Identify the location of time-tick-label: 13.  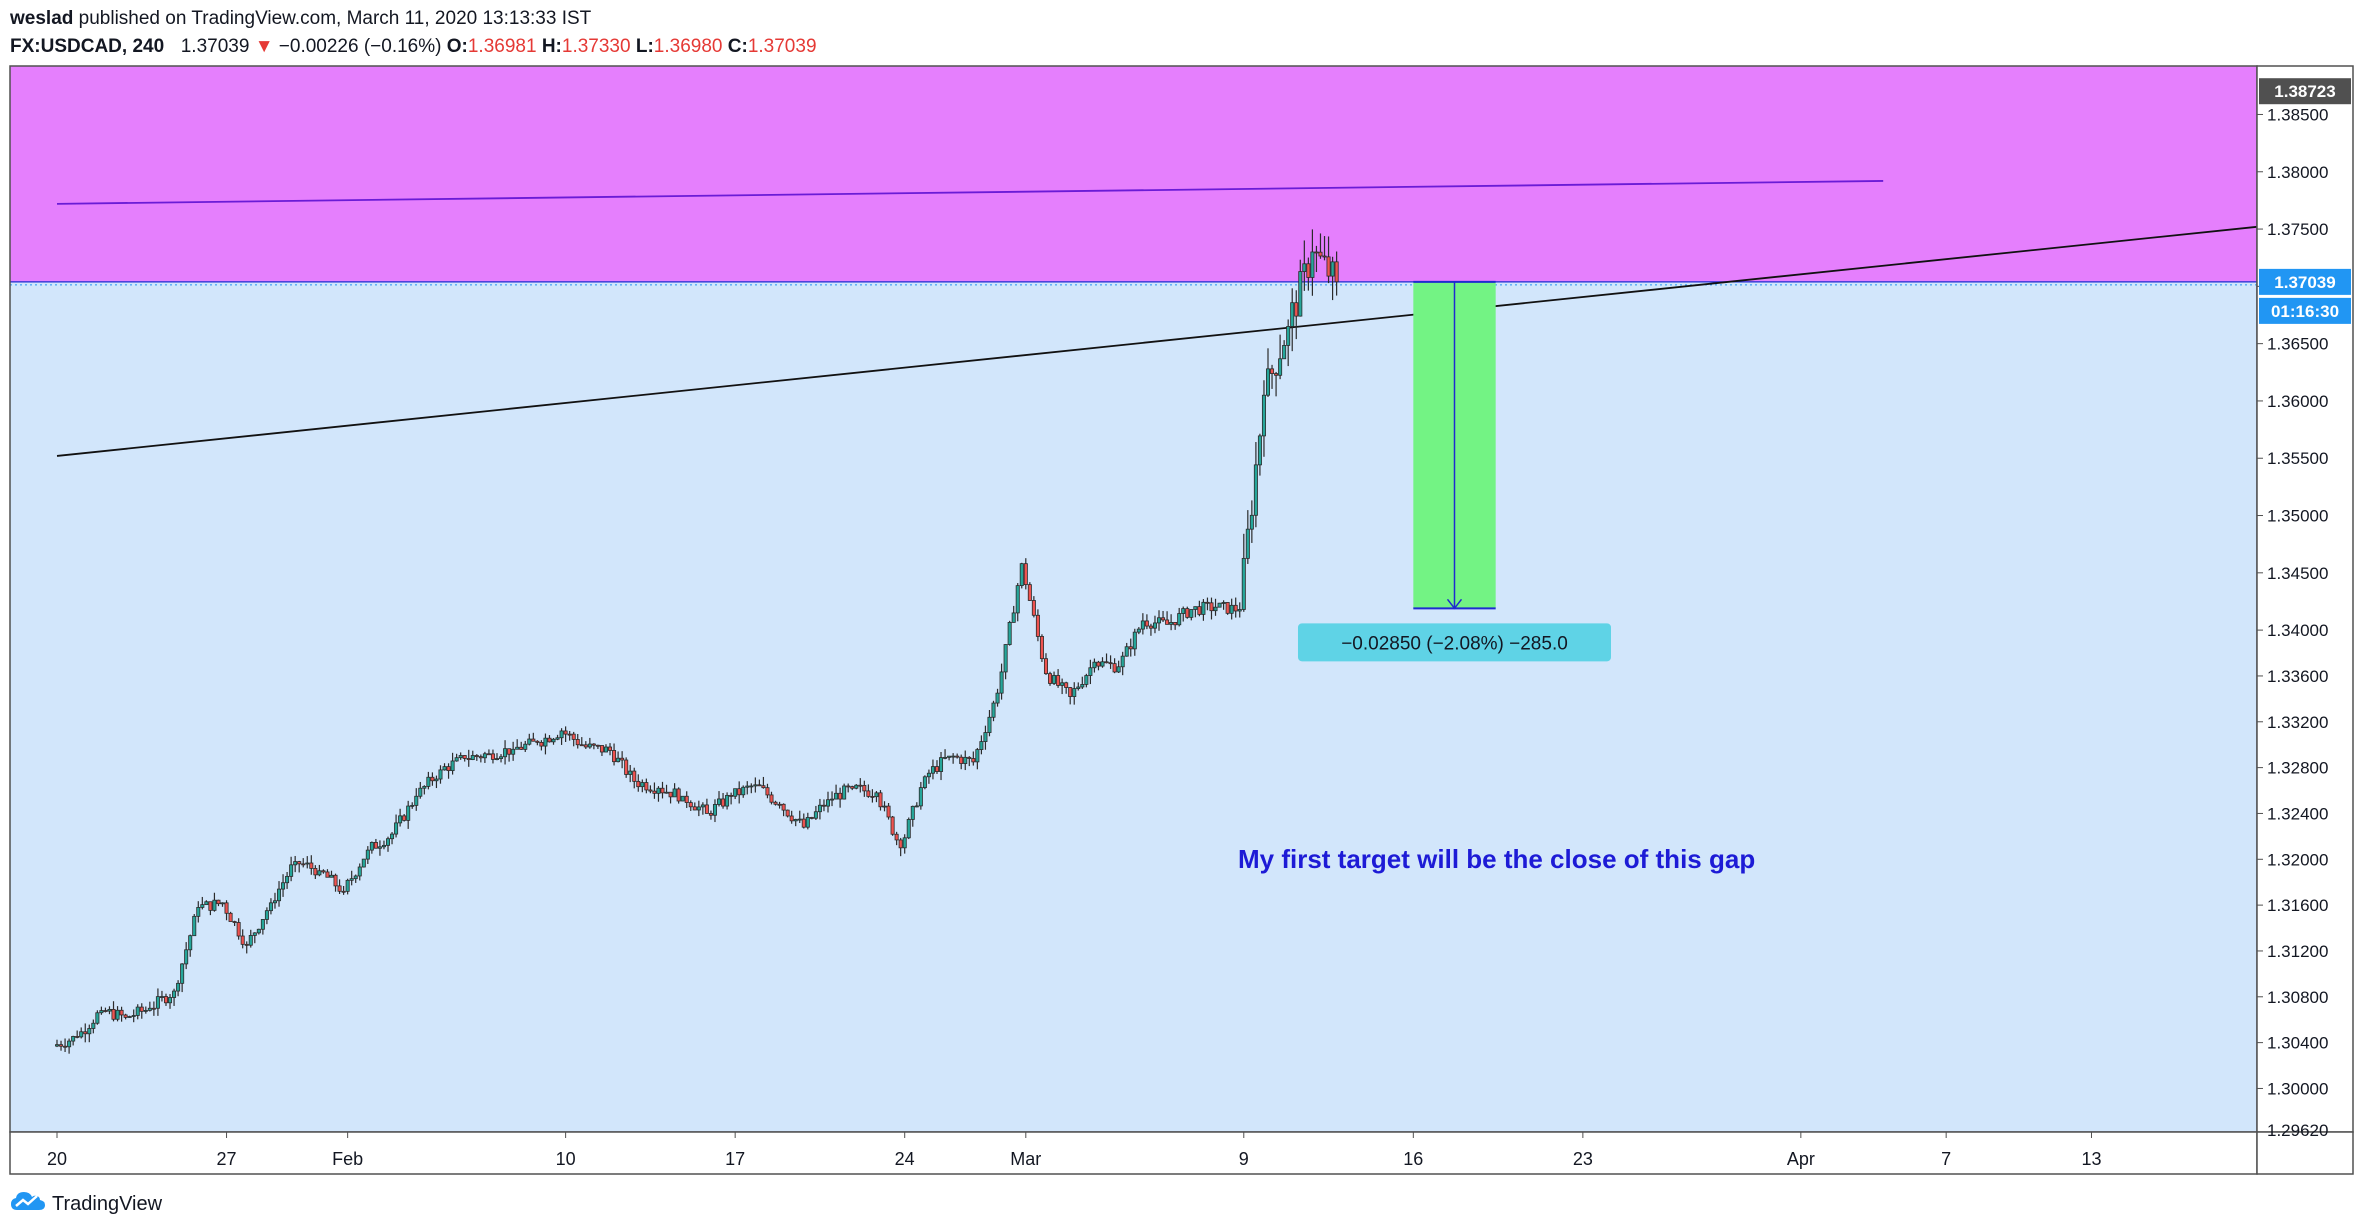
(2091, 1159).